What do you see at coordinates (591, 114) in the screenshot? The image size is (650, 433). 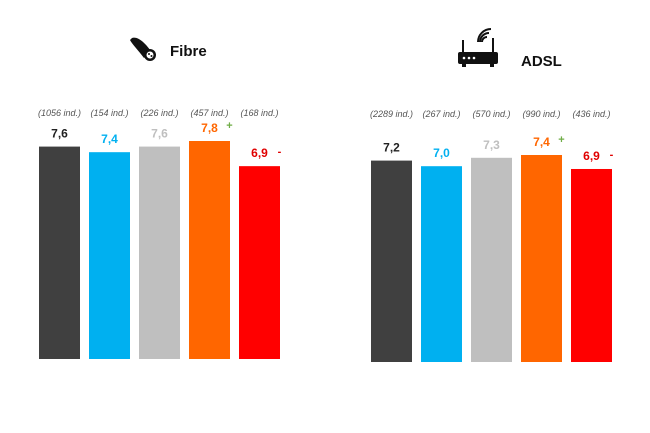 I see `adsl-count-label-4: (436 ind.)` at bounding box center [591, 114].